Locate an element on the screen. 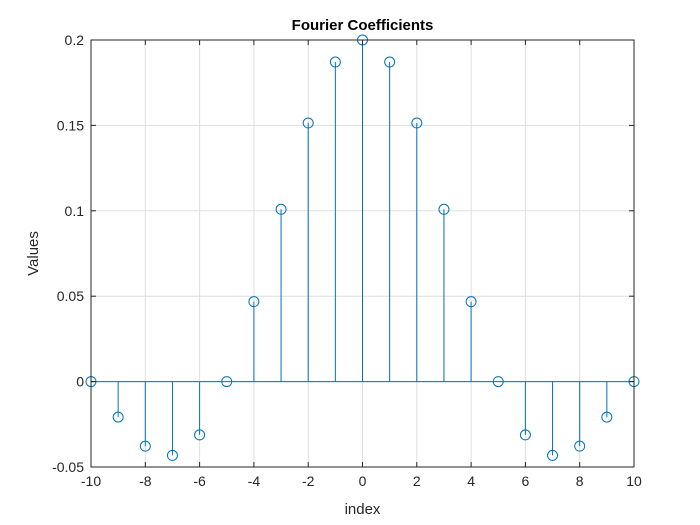 Image resolution: width=700 pixels, height=525 pixels. x-axis-label: index is located at coordinates (363, 509).